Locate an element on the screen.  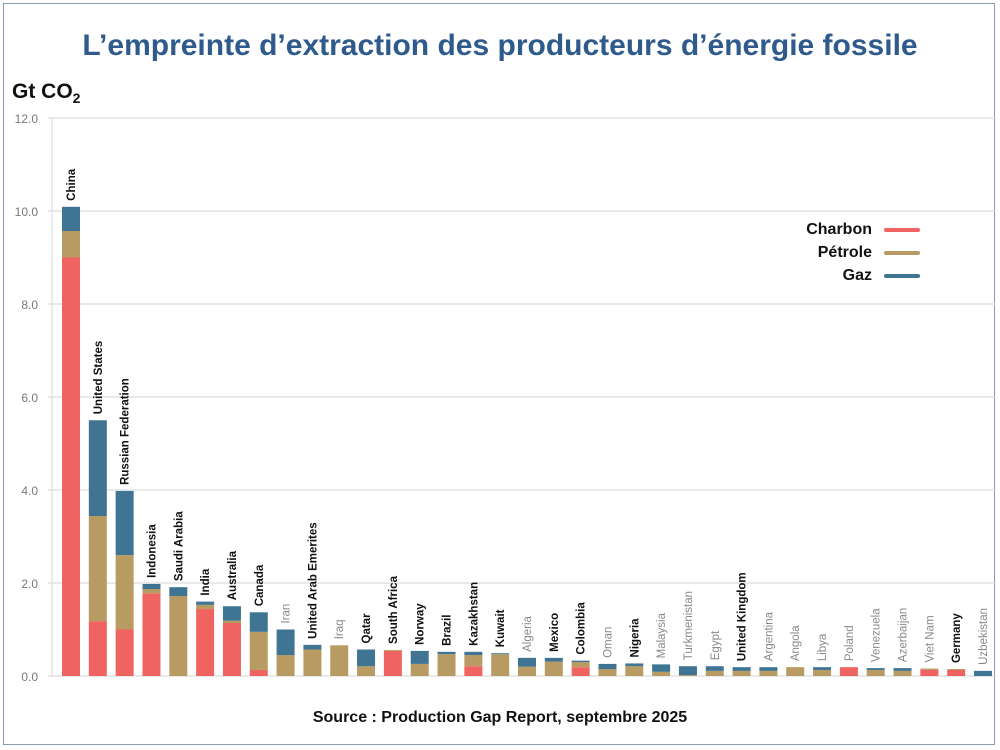
y-axis-label-subscript: 2 is located at coordinates (76, 98).